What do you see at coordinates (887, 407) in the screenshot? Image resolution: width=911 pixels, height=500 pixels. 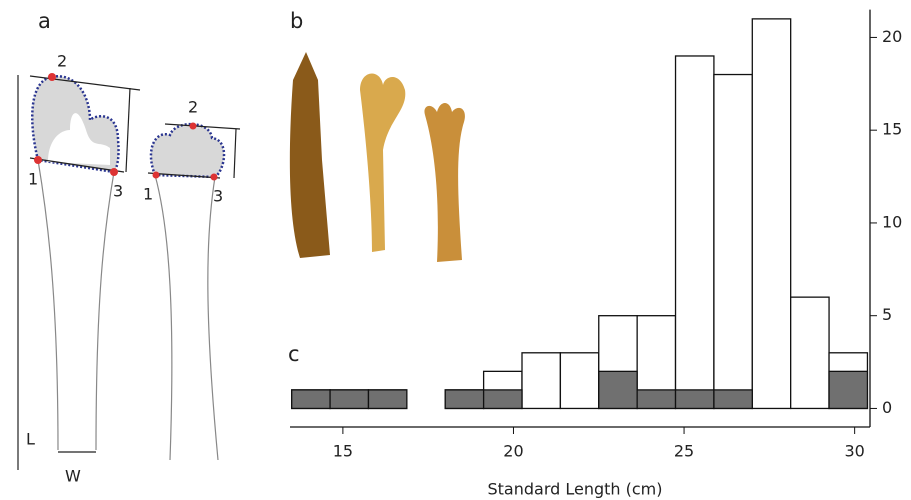 I see `y-tick-label: 0` at bounding box center [887, 407].